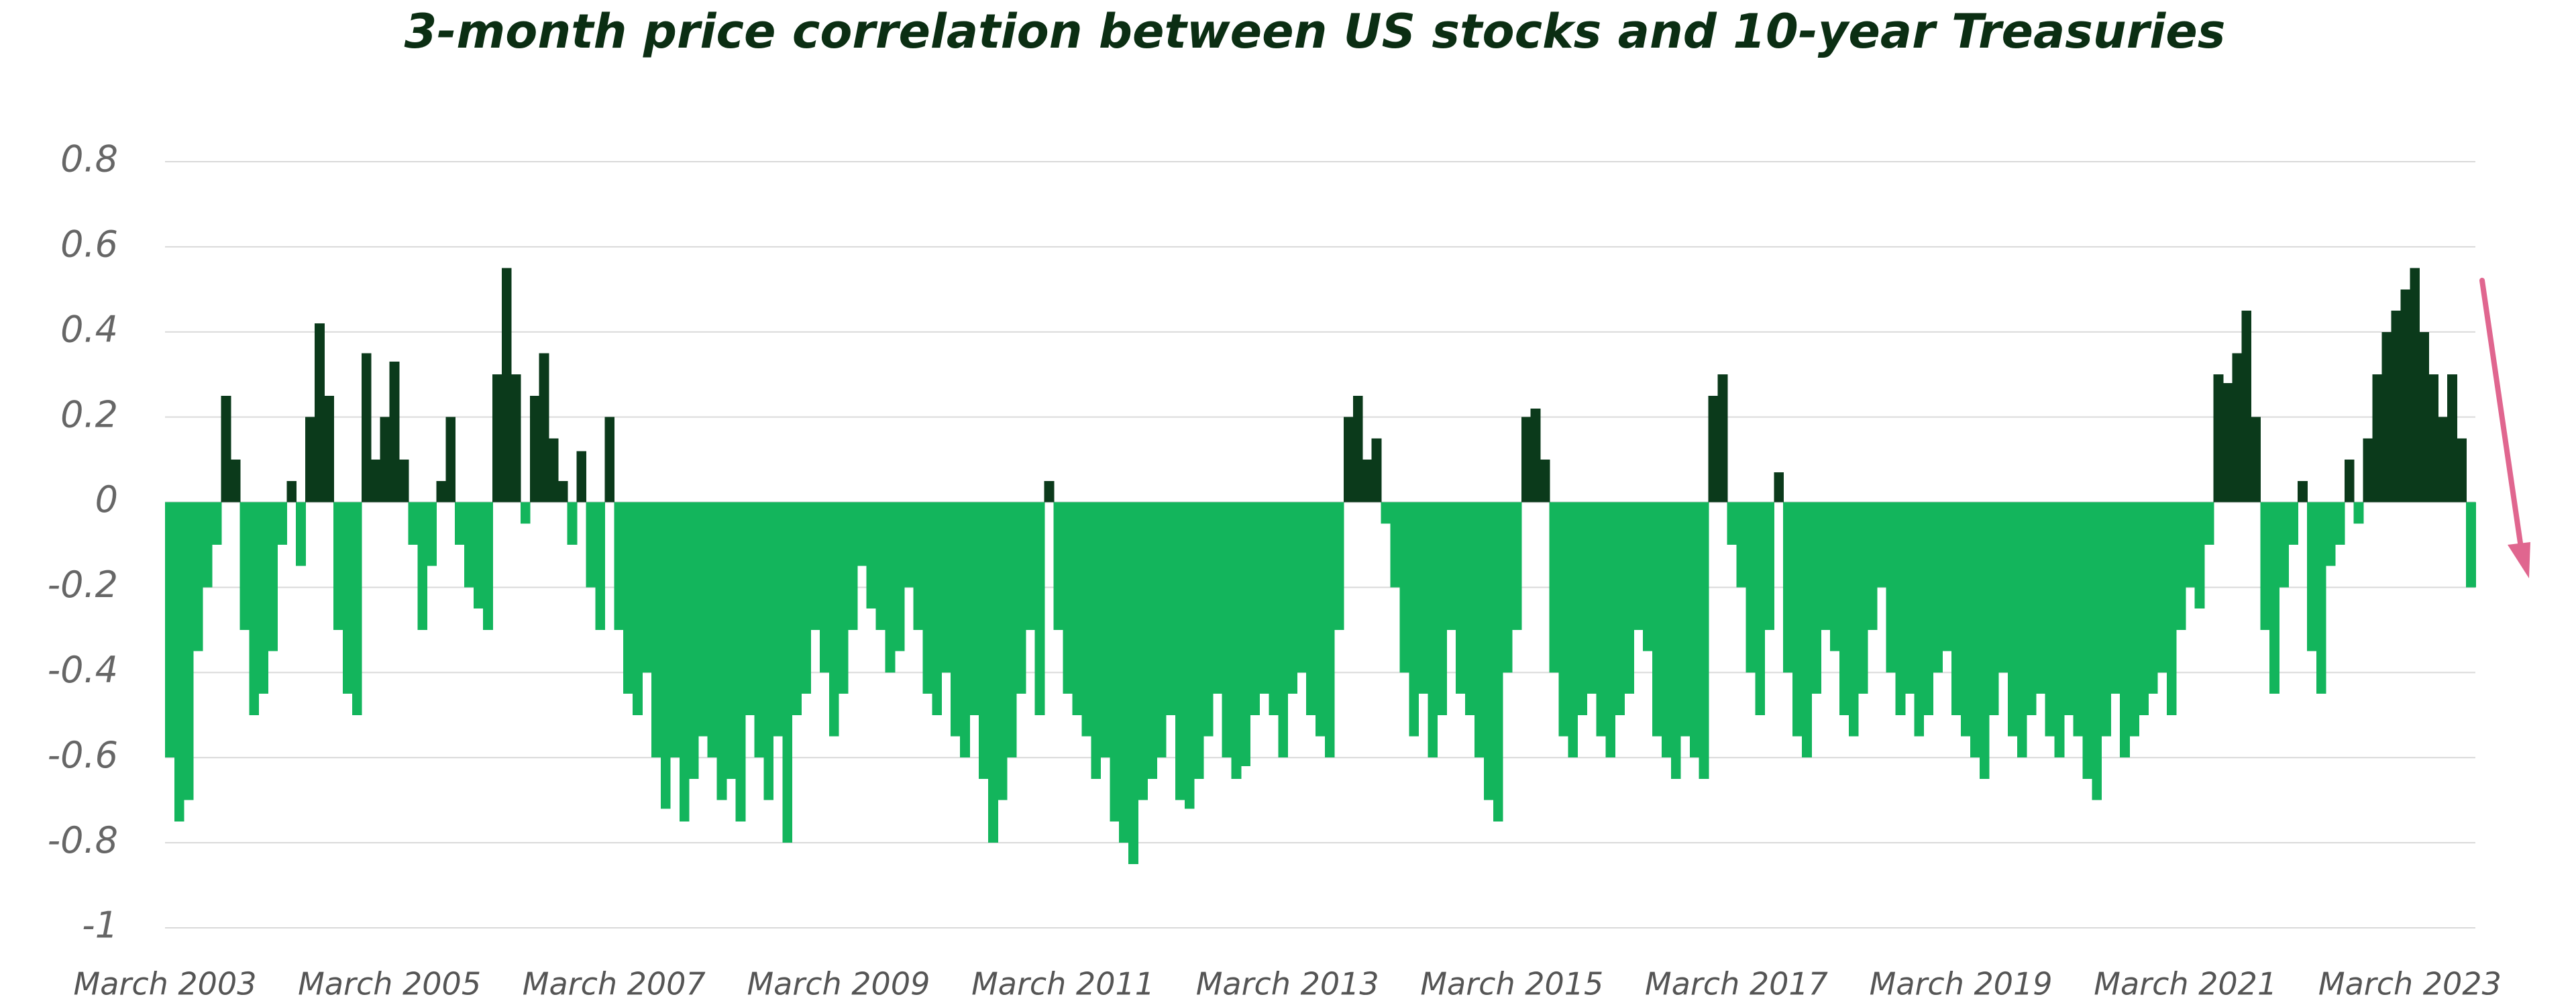 Image resolution: width=2576 pixels, height=1007 pixels. What do you see at coordinates (2519, 560) in the screenshot?
I see `arrow-head` at bounding box center [2519, 560].